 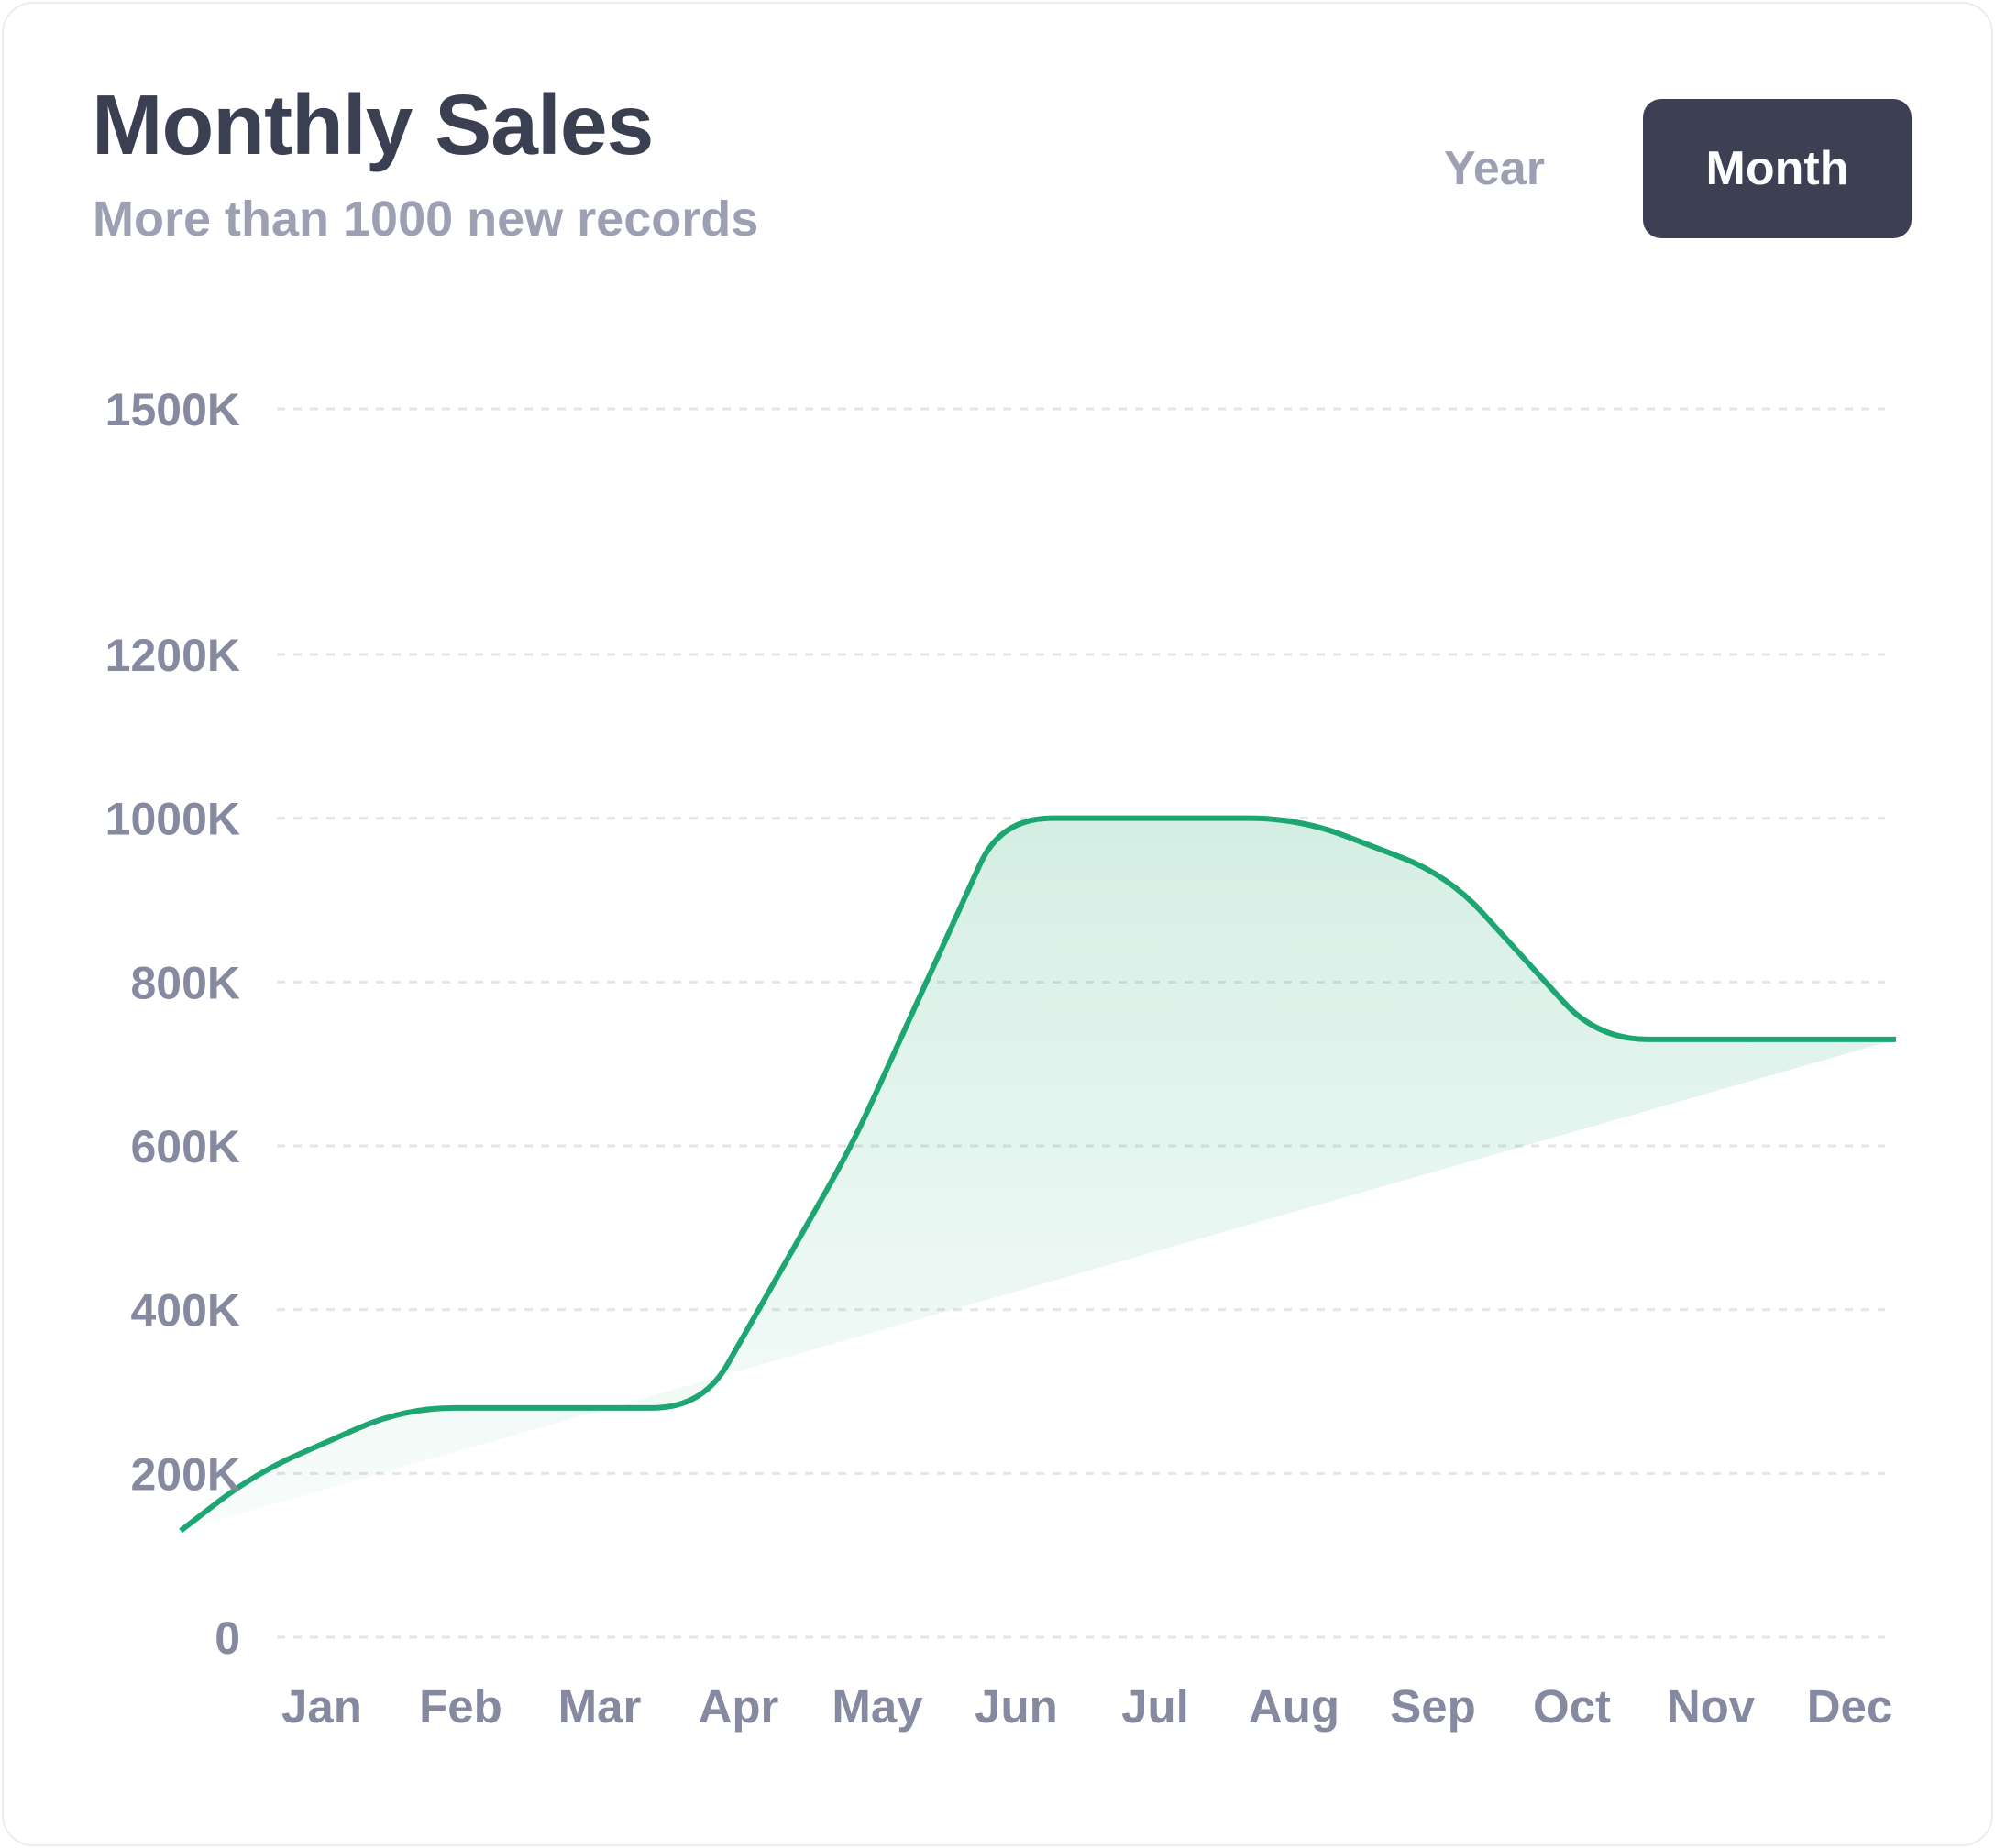 I want to click on y-axis-ticks: 0 200K 400K 600K 800K 1000K 1200K 1500K, so click(x=172, y=1024).